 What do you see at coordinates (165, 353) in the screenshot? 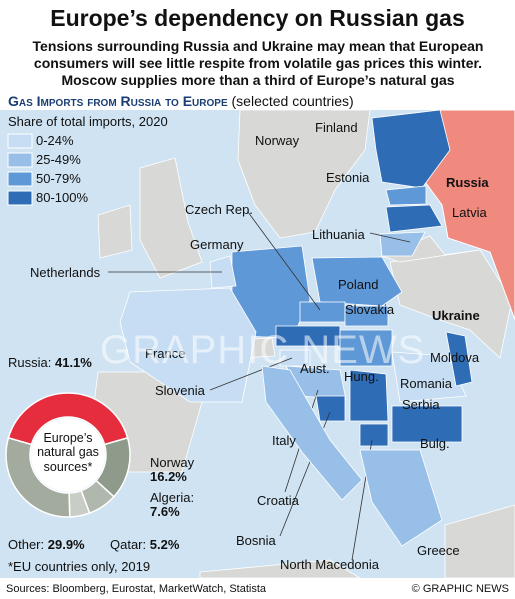
I see `country-label: France` at bounding box center [165, 353].